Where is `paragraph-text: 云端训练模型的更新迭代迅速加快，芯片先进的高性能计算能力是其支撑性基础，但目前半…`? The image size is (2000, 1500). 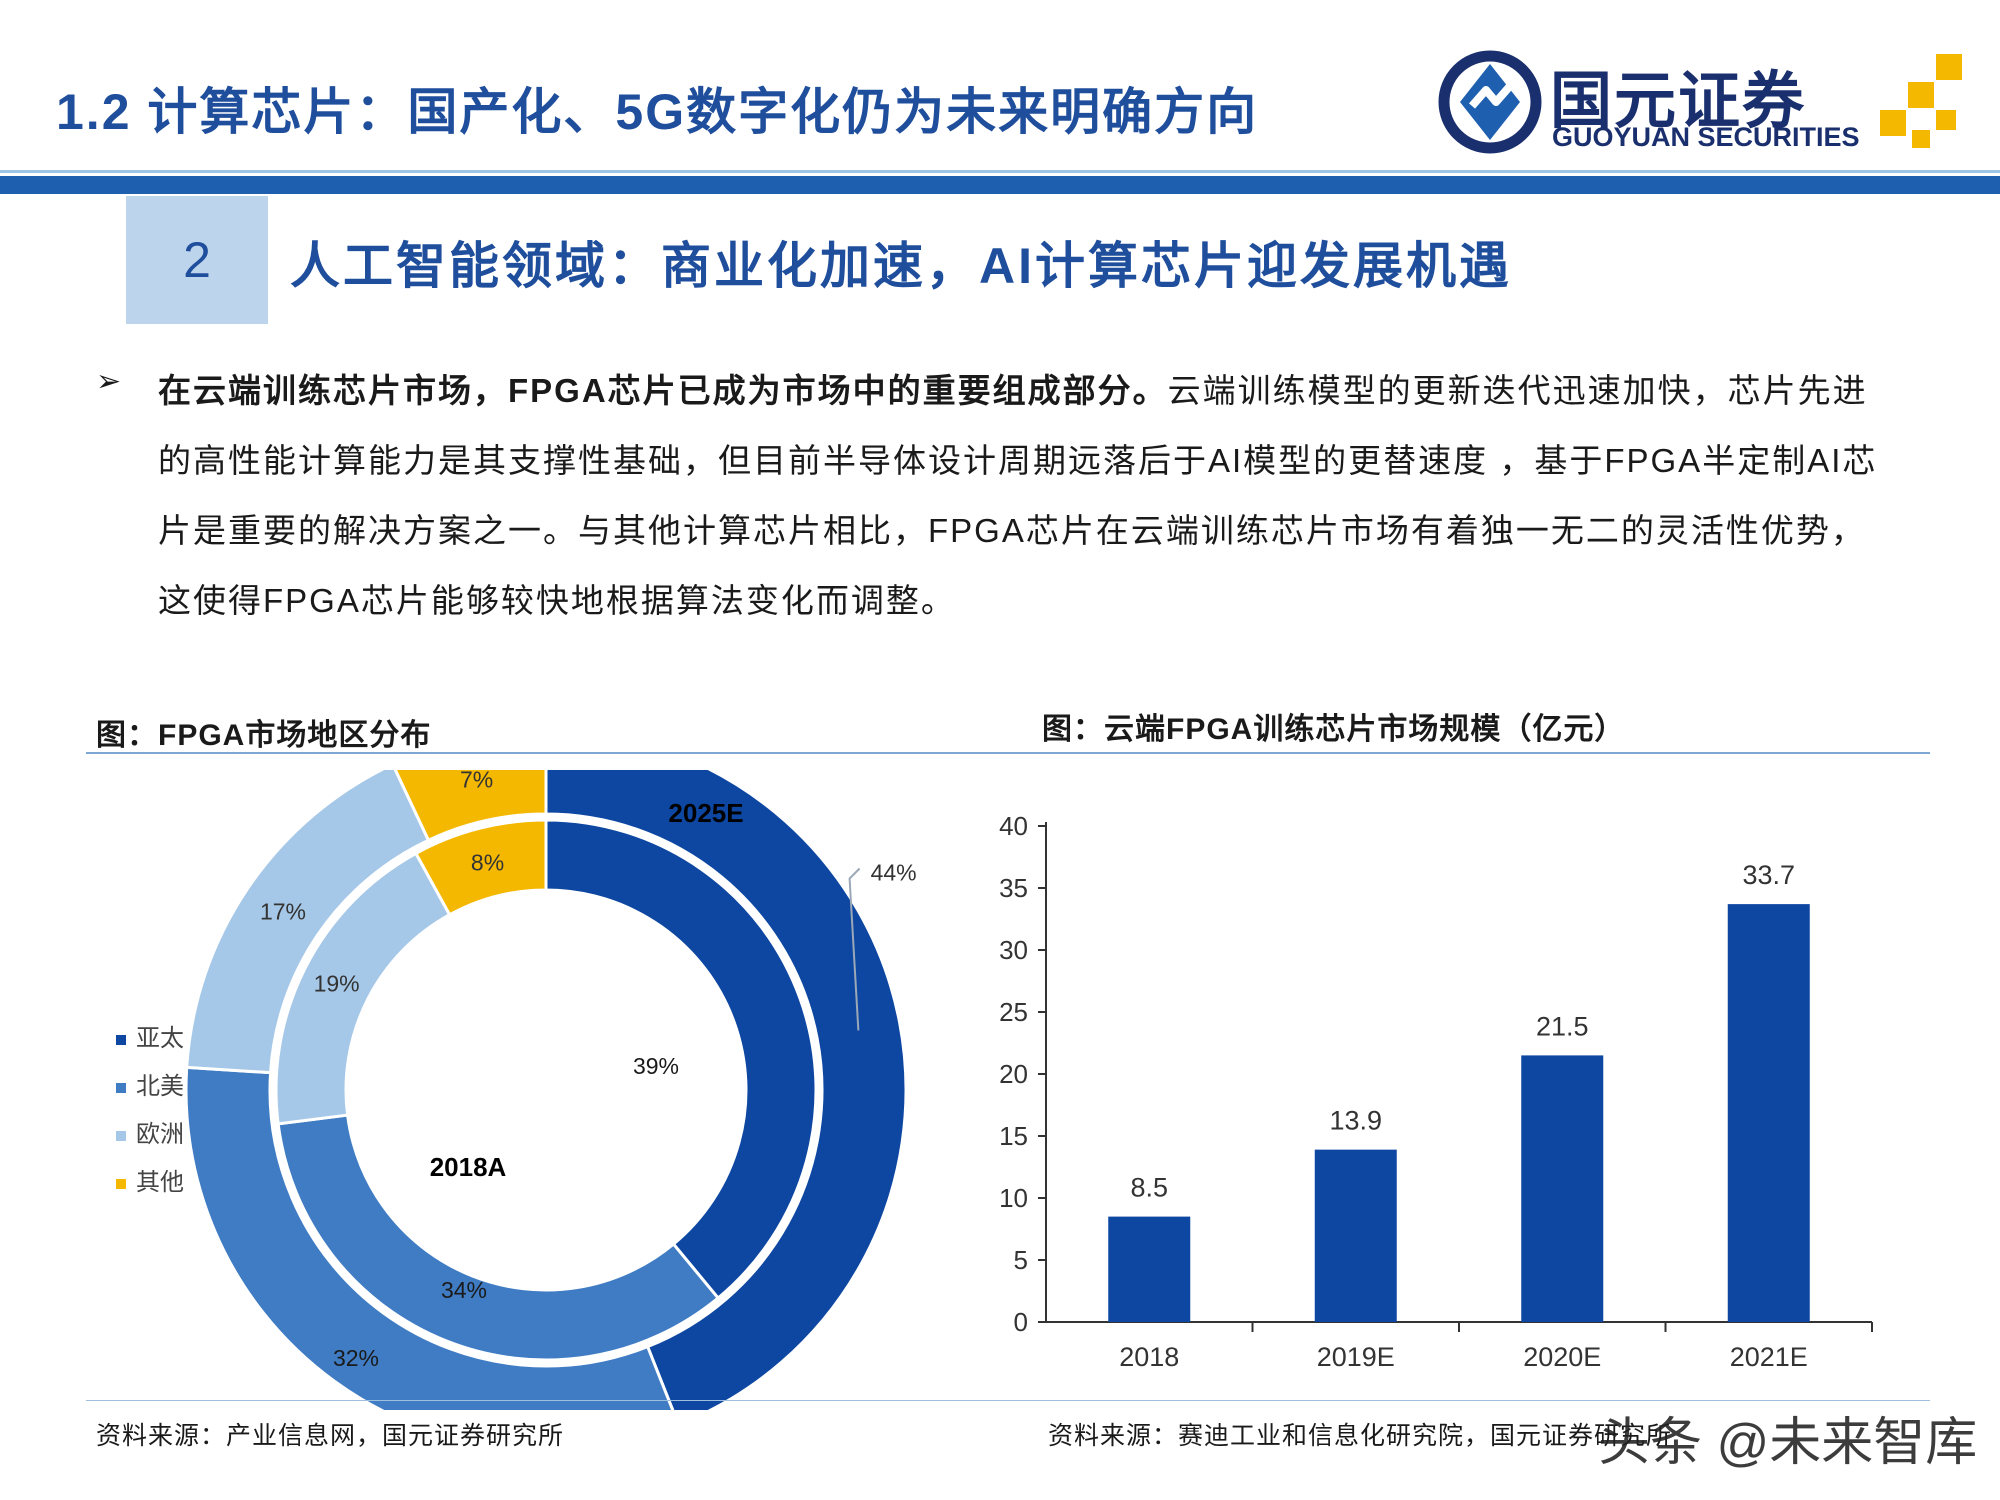
paragraph-text: 云端训练模型的更新迭代迅速加快，芯片先进的高性能计算能力是其支撑性基础，但目前半… is located at coordinates (1018, 495).